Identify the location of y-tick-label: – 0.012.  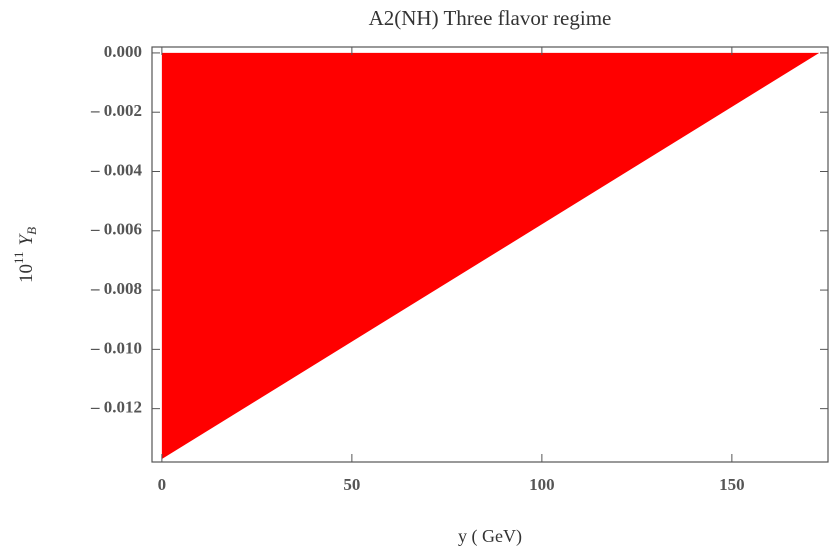
(116, 407).